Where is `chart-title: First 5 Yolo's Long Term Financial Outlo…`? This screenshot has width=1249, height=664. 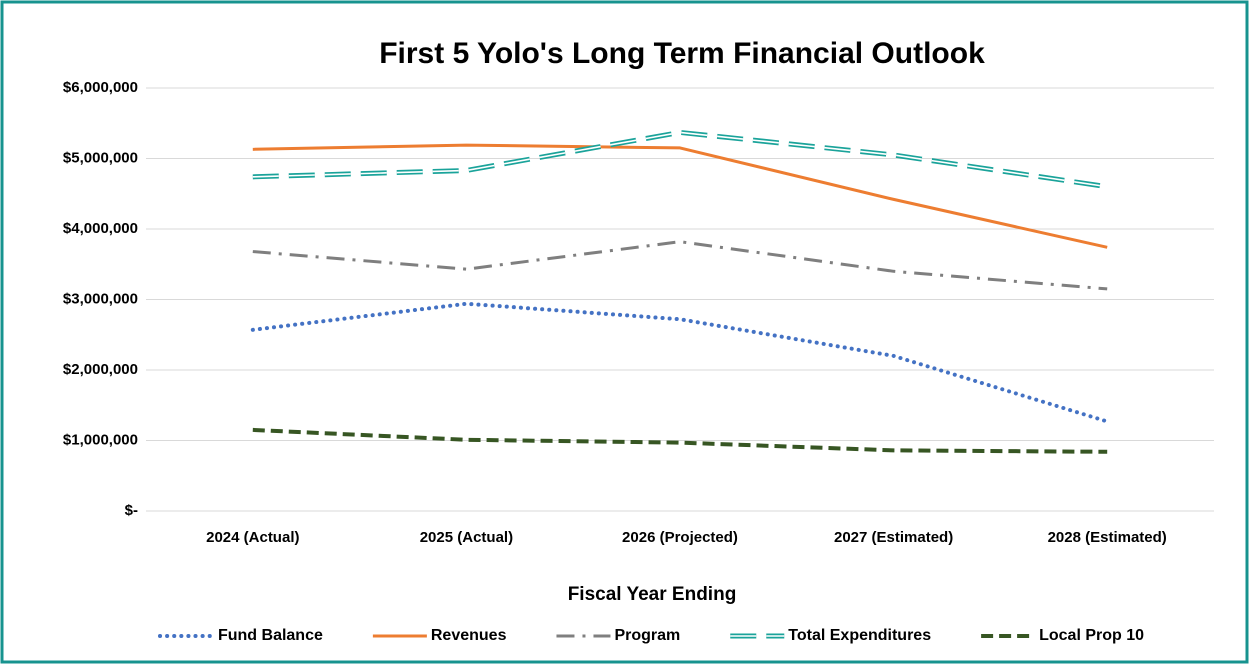
chart-title: First 5 Yolo's Long Term Financial Outlo… is located at coordinates (682, 53).